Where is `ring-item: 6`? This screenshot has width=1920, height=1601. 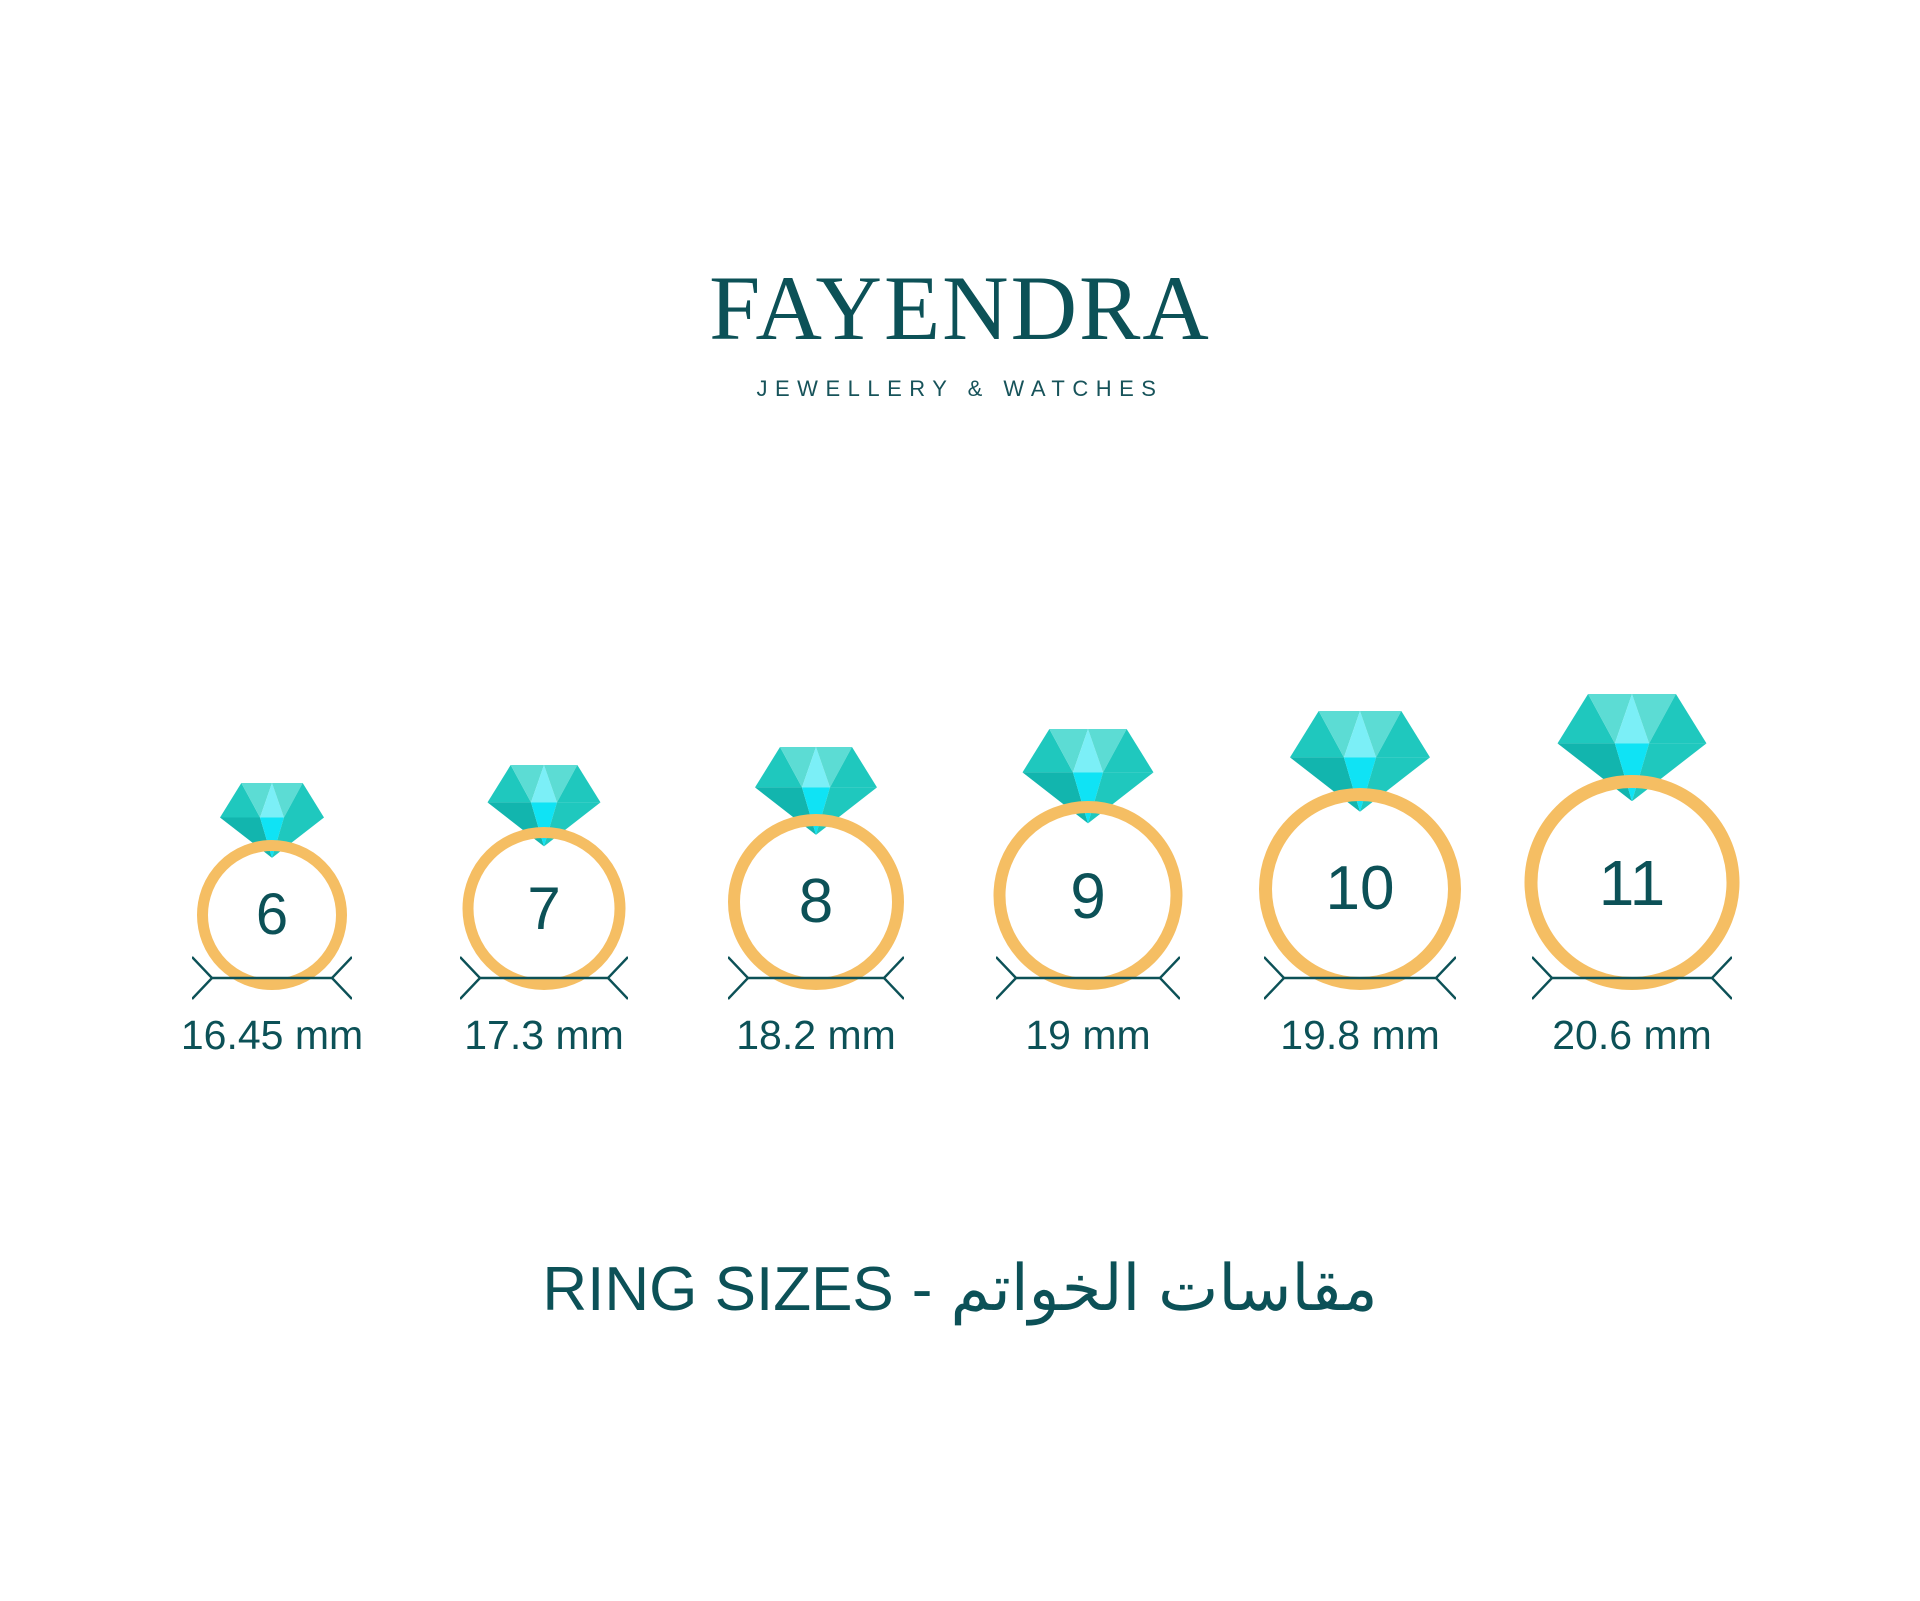 ring-item: 6 is located at coordinates (272, 790).